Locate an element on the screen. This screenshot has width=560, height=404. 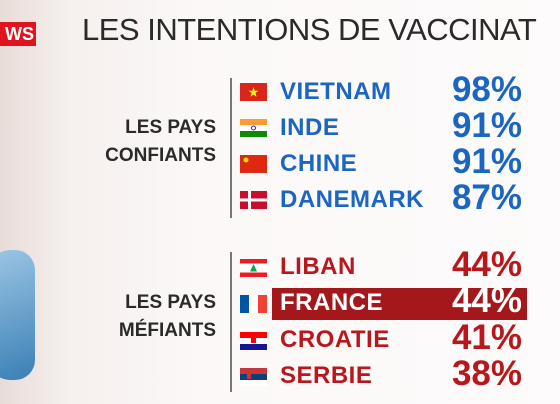
country: VIETNAM is located at coordinates (336, 91).